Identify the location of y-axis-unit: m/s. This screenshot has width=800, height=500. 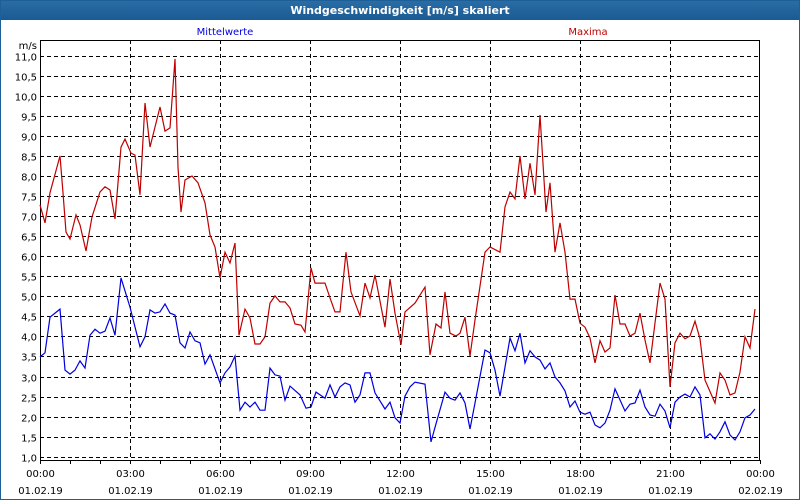
(28, 46).